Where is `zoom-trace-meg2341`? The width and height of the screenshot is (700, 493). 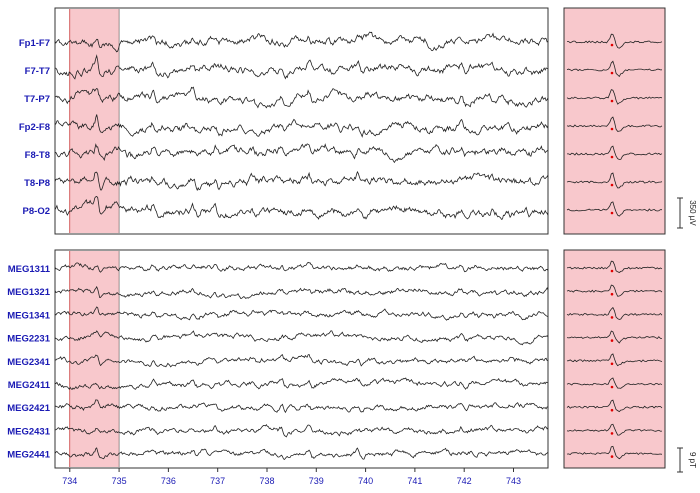
zoom-trace-meg2341 is located at coordinates (614, 360).